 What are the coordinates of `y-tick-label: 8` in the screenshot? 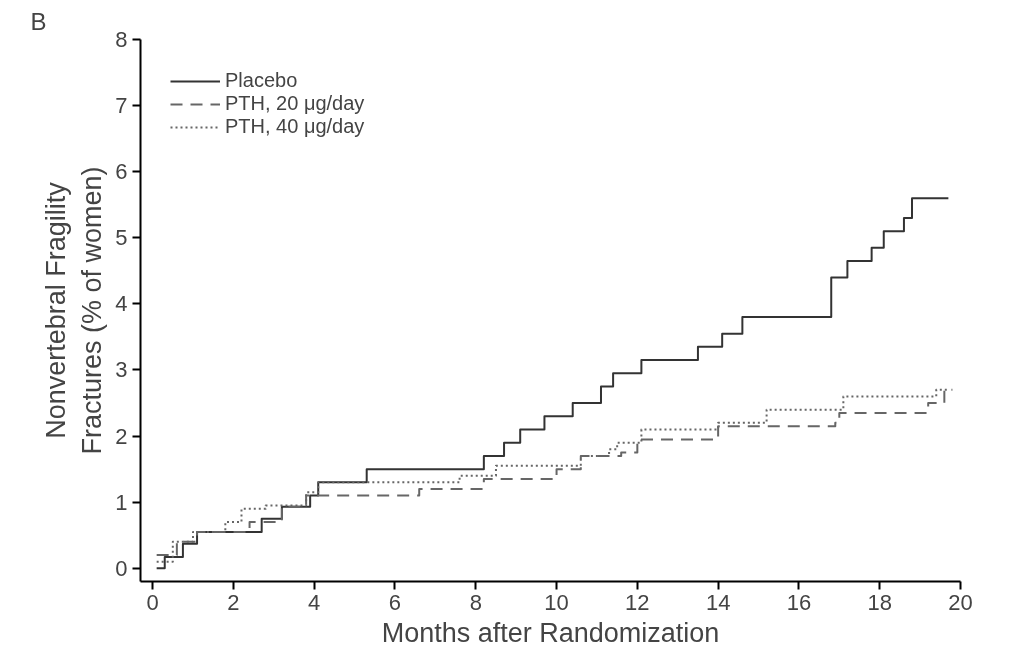 It's located at (121, 39).